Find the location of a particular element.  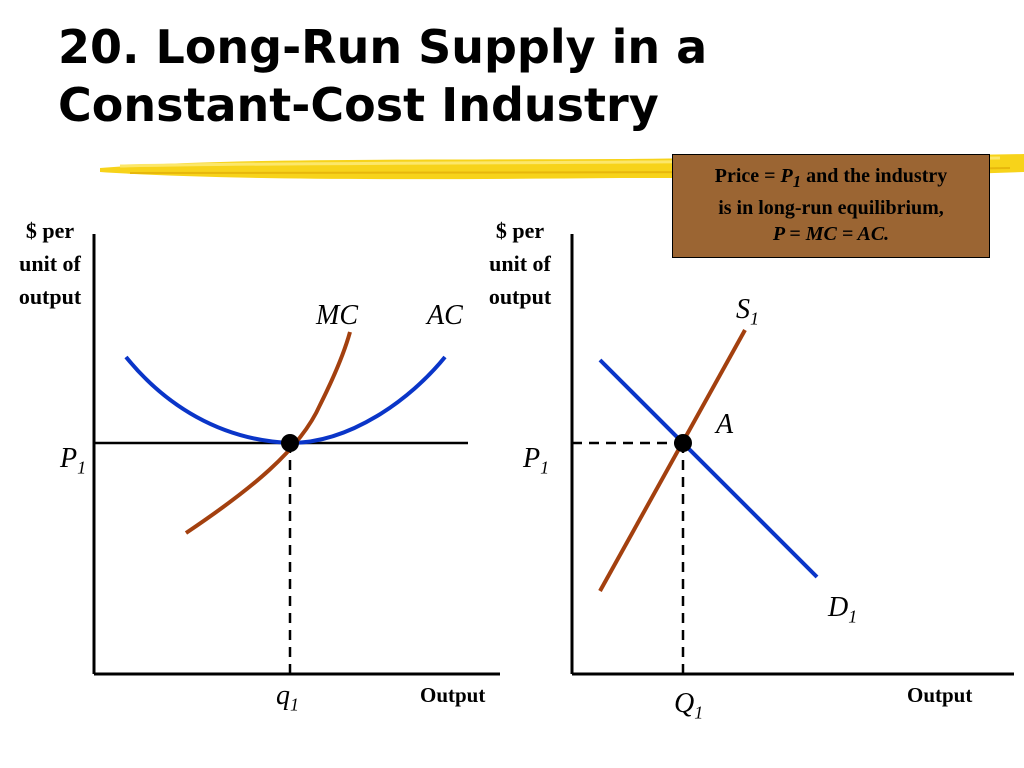

demand-label: D1 is located at coordinates (842, 610).